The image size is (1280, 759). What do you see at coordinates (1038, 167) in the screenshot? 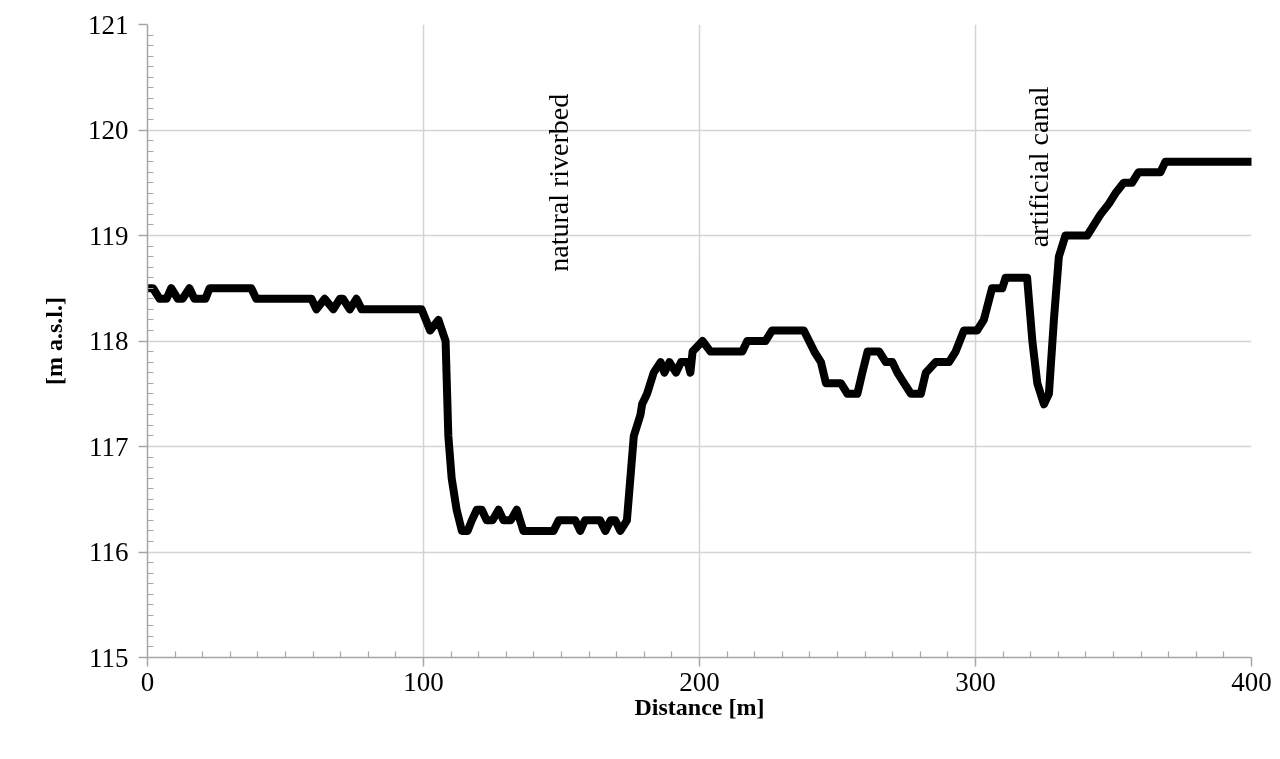
I see `annotation: artificial canal` at bounding box center [1038, 167].